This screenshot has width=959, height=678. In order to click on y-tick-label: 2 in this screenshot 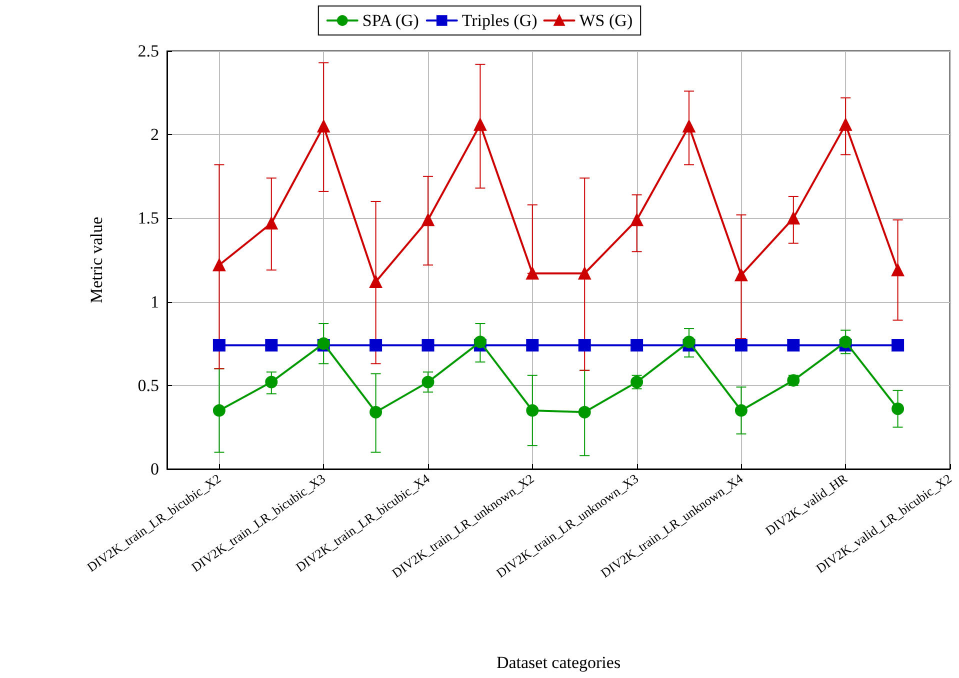, I will do `click(154, 134)`.